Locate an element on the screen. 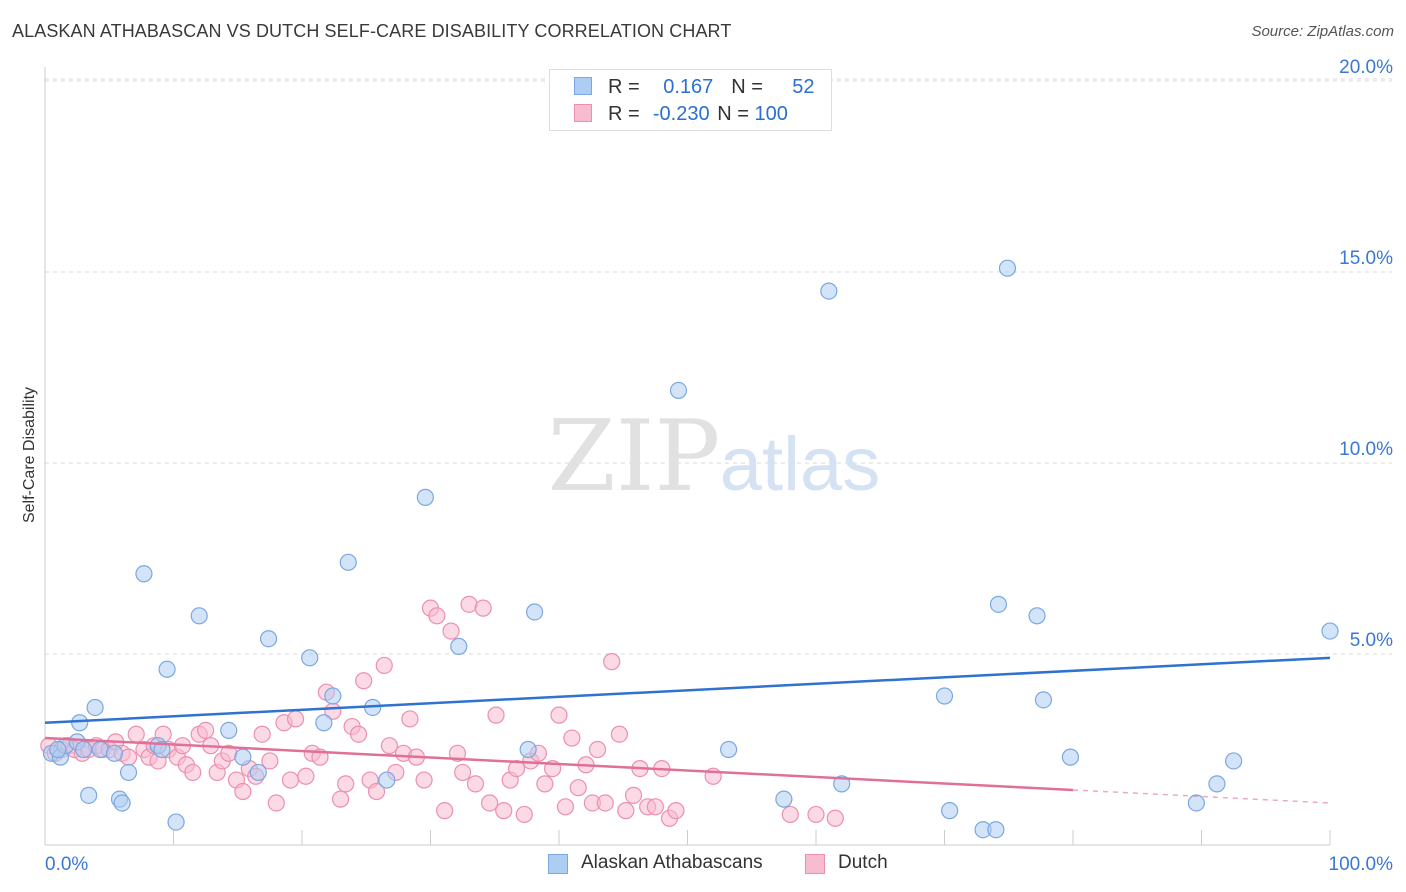  watermark: ZIP atlas is located at coordinates (714, 457).